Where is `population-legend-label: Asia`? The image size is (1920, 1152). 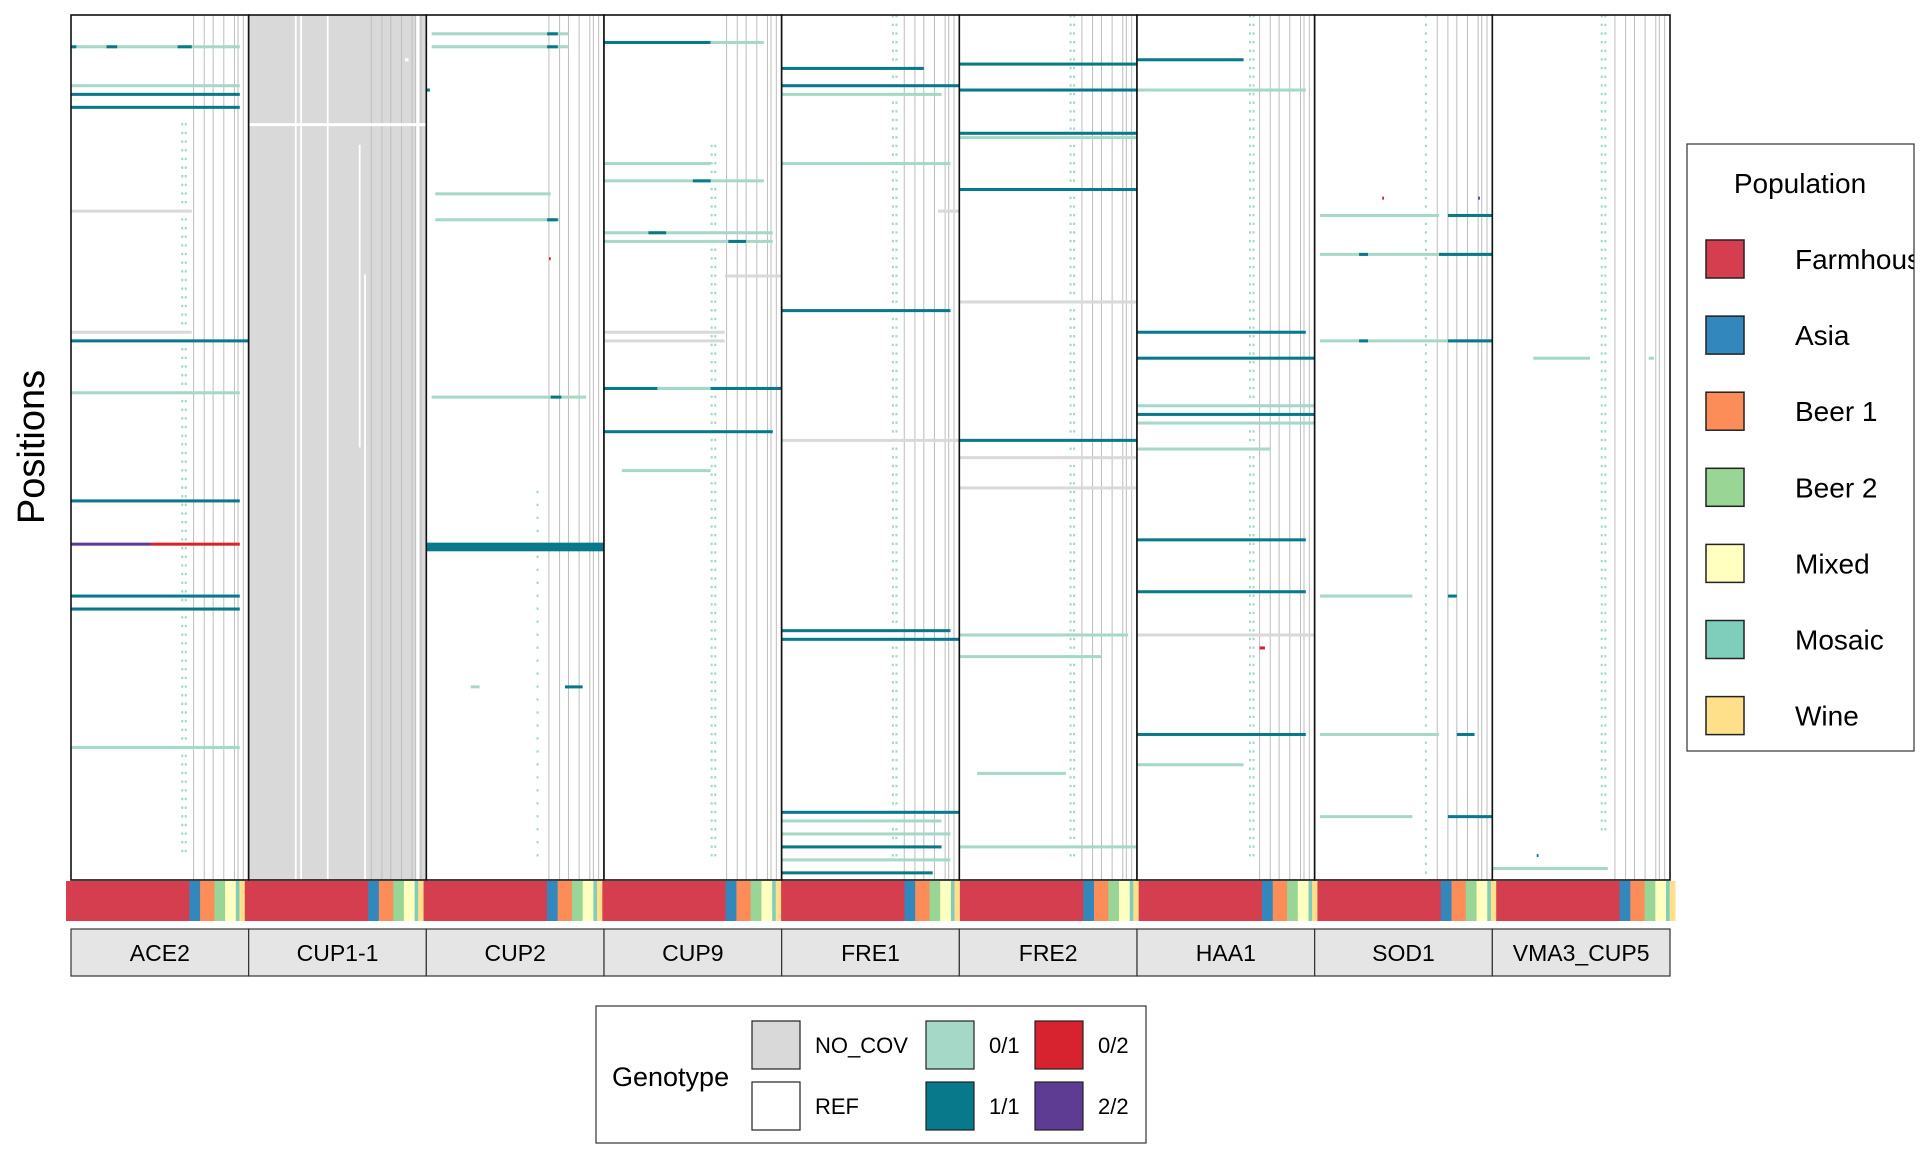
population-legend-label: Asia is located at coordinates (1822, 335).